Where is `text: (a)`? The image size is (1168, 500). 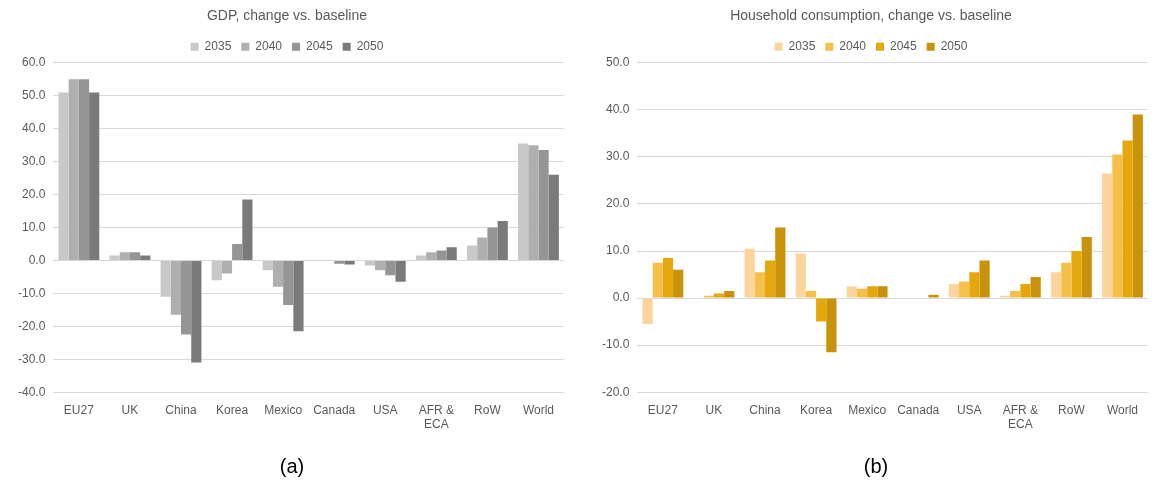 text: (a) is located at coordinates (292, 466).